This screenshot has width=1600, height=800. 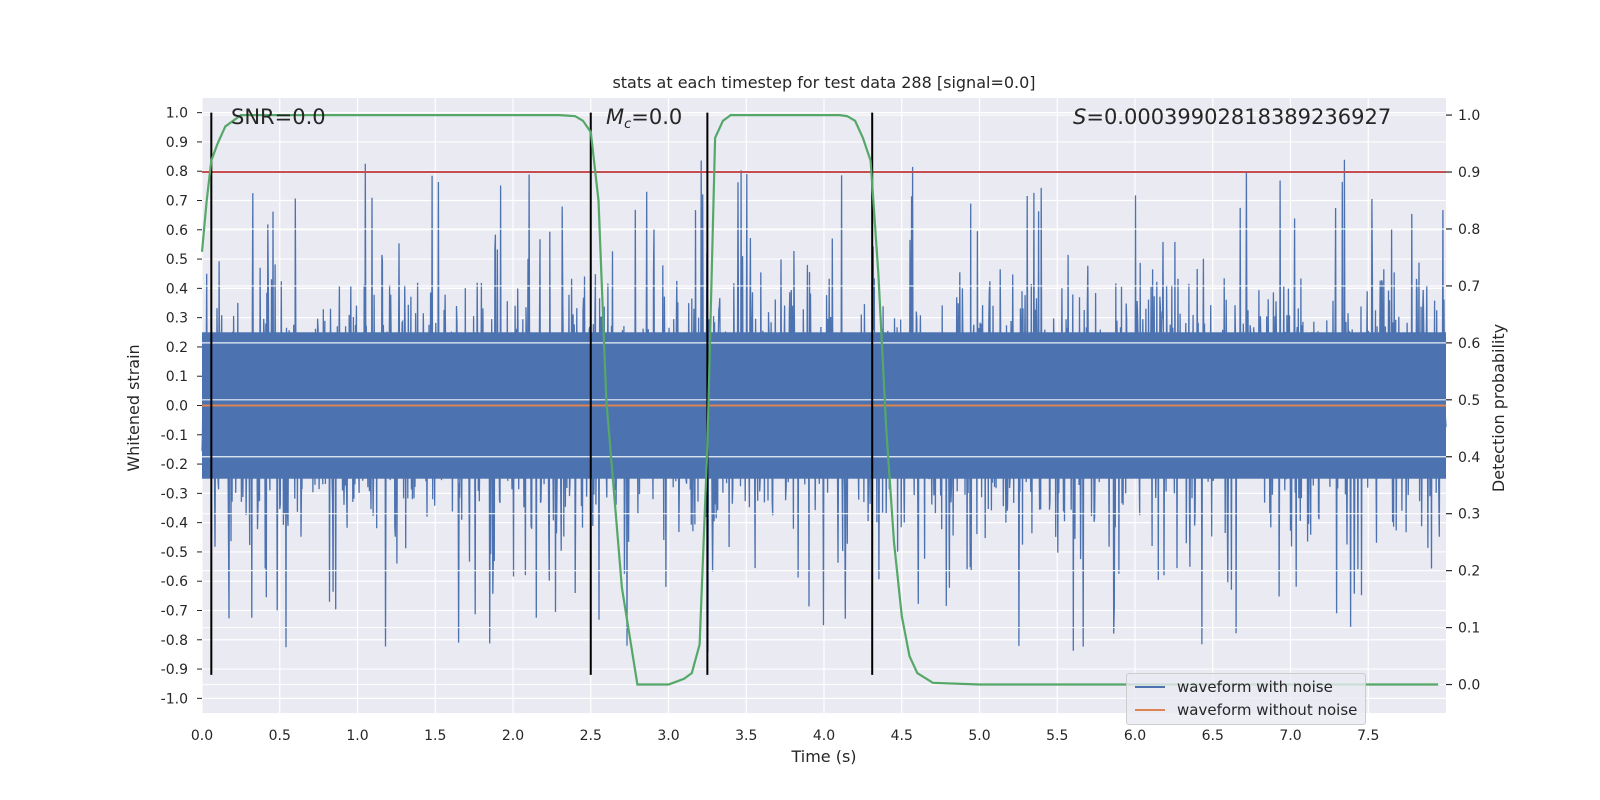 What do you see at coordinates (979, 736) in the screenshot?
I see `x-tick-label: 5.0` at bounding box center [979, 736].